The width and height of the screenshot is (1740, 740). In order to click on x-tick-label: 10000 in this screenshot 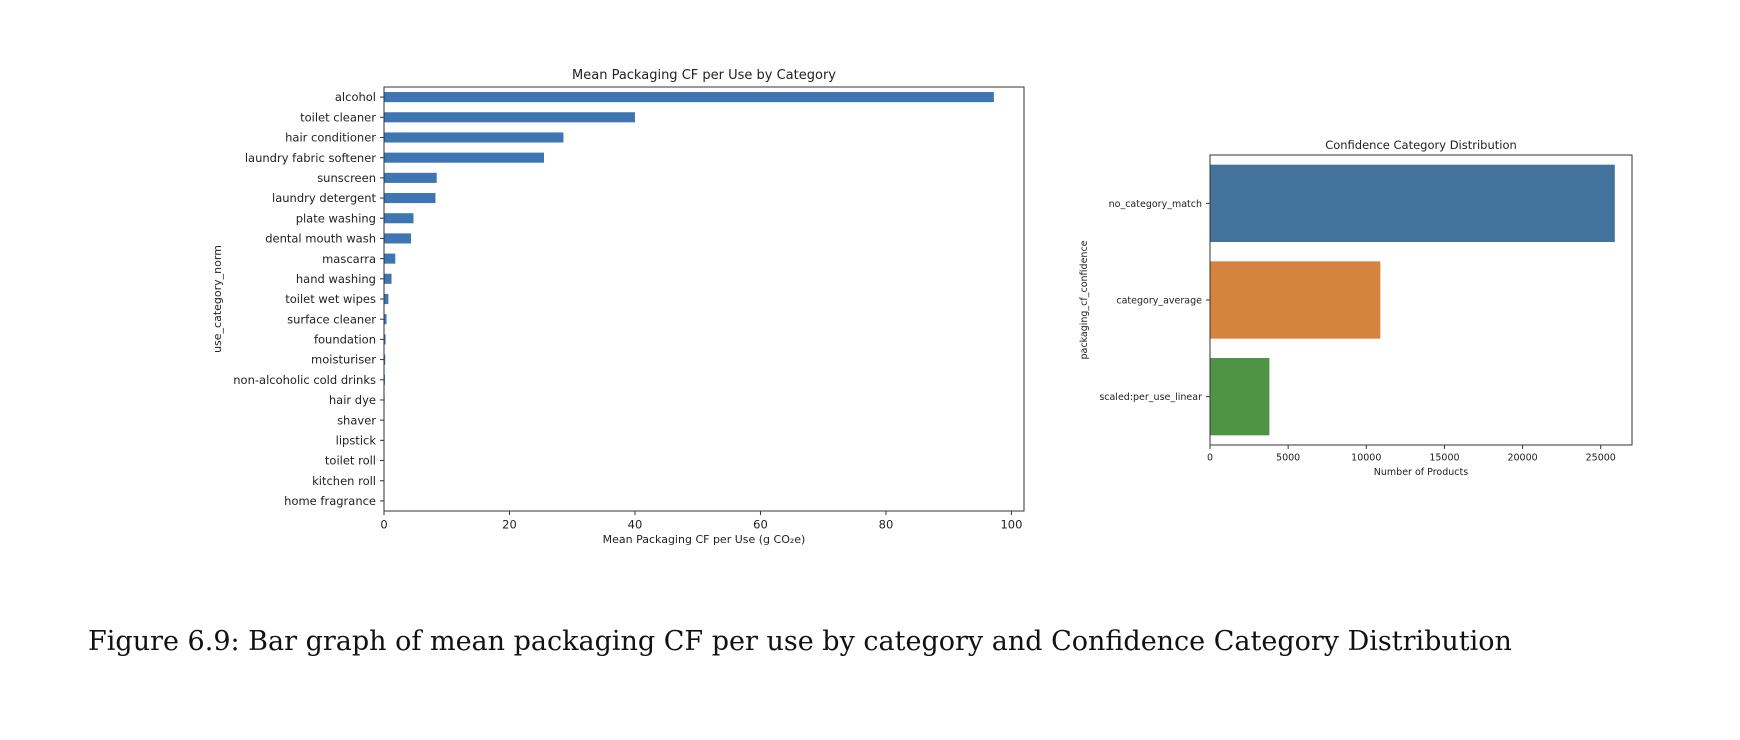, I will do `click(1366, 458)`.